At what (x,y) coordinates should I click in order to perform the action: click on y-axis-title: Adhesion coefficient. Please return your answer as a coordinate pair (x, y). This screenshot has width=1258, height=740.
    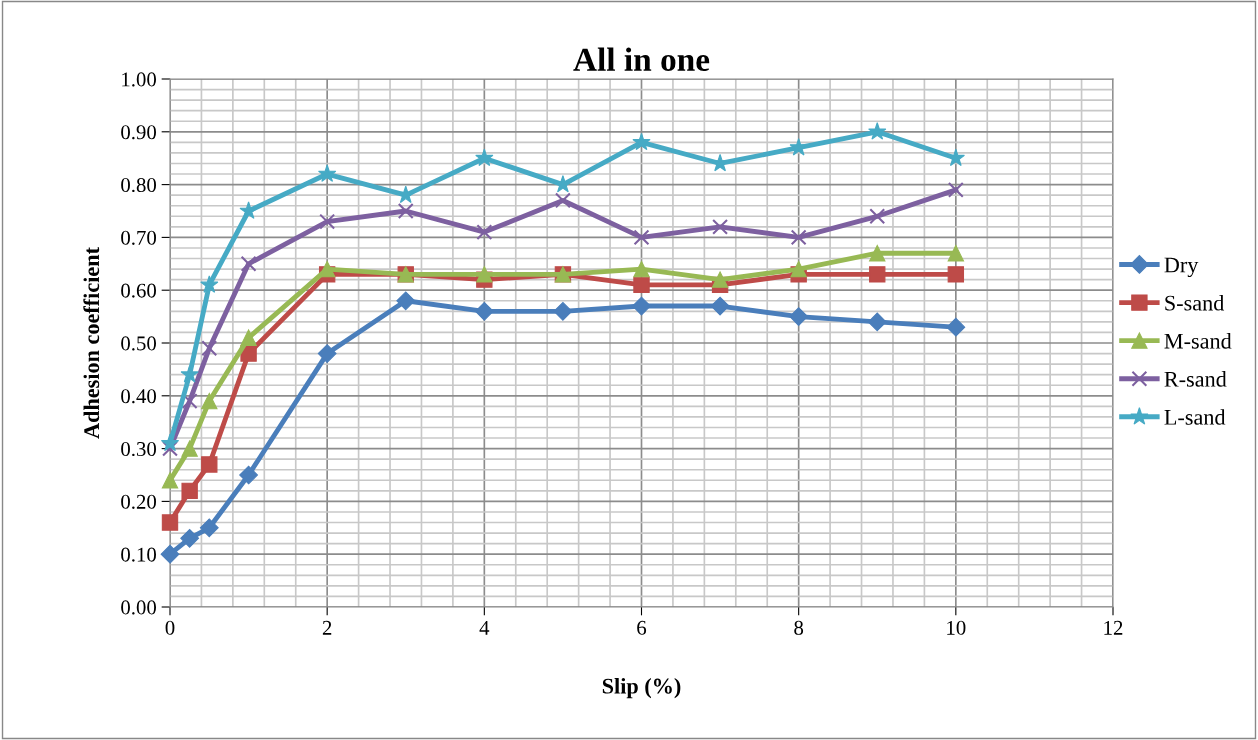
    Looking at the image, I should click on (91, 343).